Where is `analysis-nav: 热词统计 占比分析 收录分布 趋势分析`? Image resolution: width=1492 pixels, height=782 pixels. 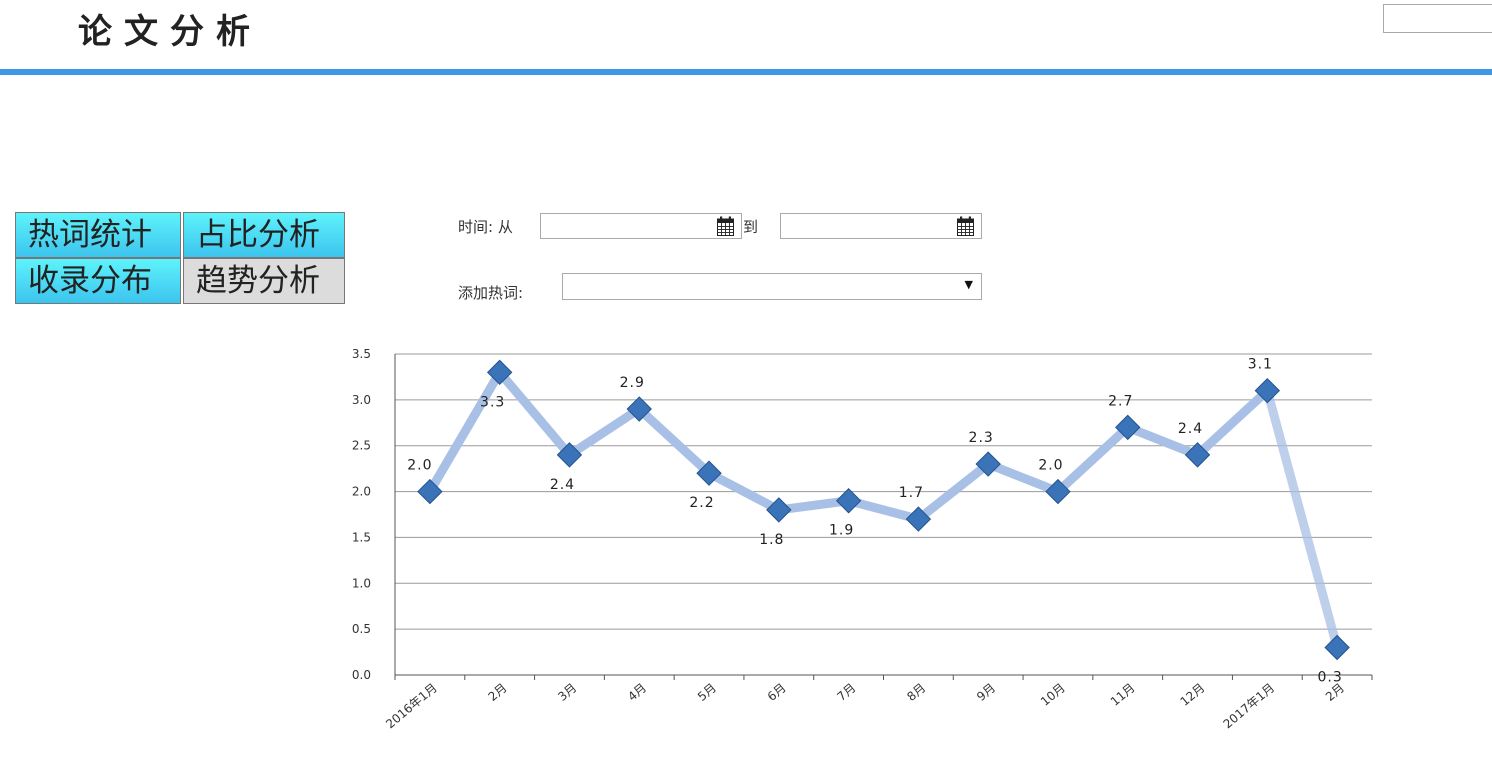
analysis-nav: 热词统计 占比分析 收录分布 趋势分析 is located at coordinates (180, 258).